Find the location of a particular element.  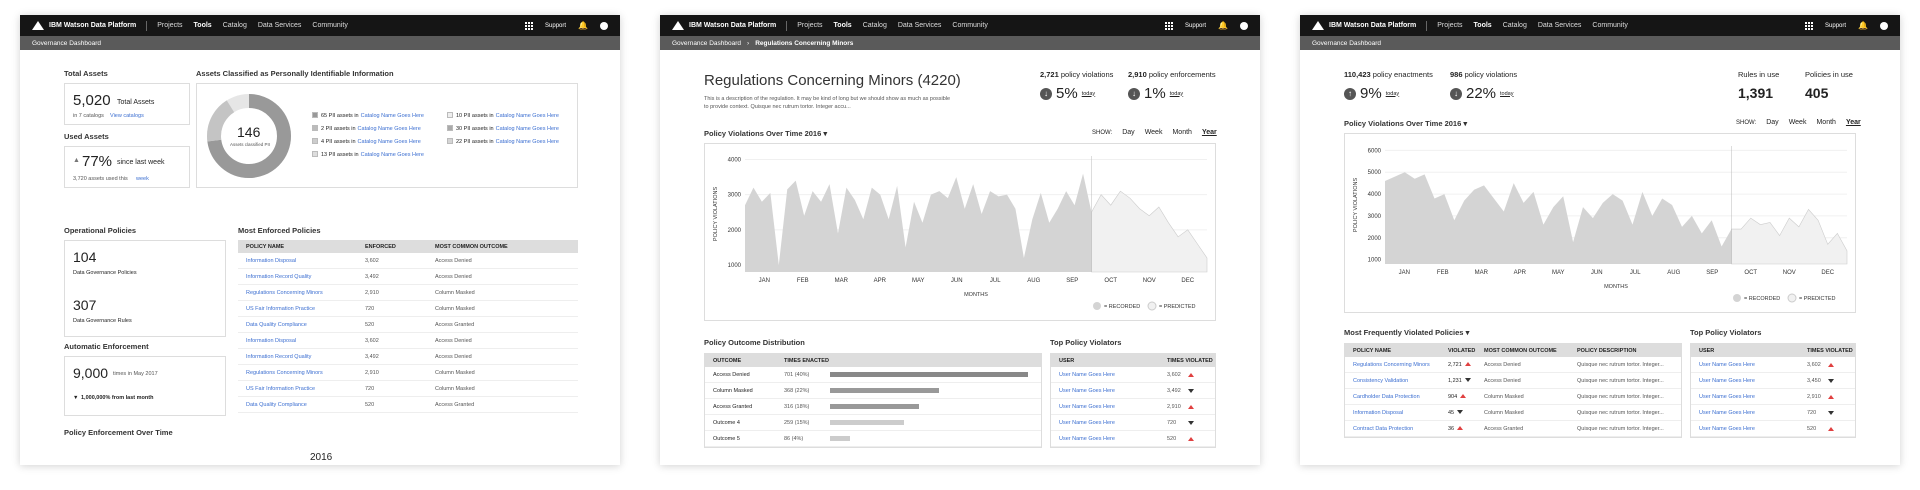

view-catalogs-link: View catalogs is located at coordinates (127, 116).